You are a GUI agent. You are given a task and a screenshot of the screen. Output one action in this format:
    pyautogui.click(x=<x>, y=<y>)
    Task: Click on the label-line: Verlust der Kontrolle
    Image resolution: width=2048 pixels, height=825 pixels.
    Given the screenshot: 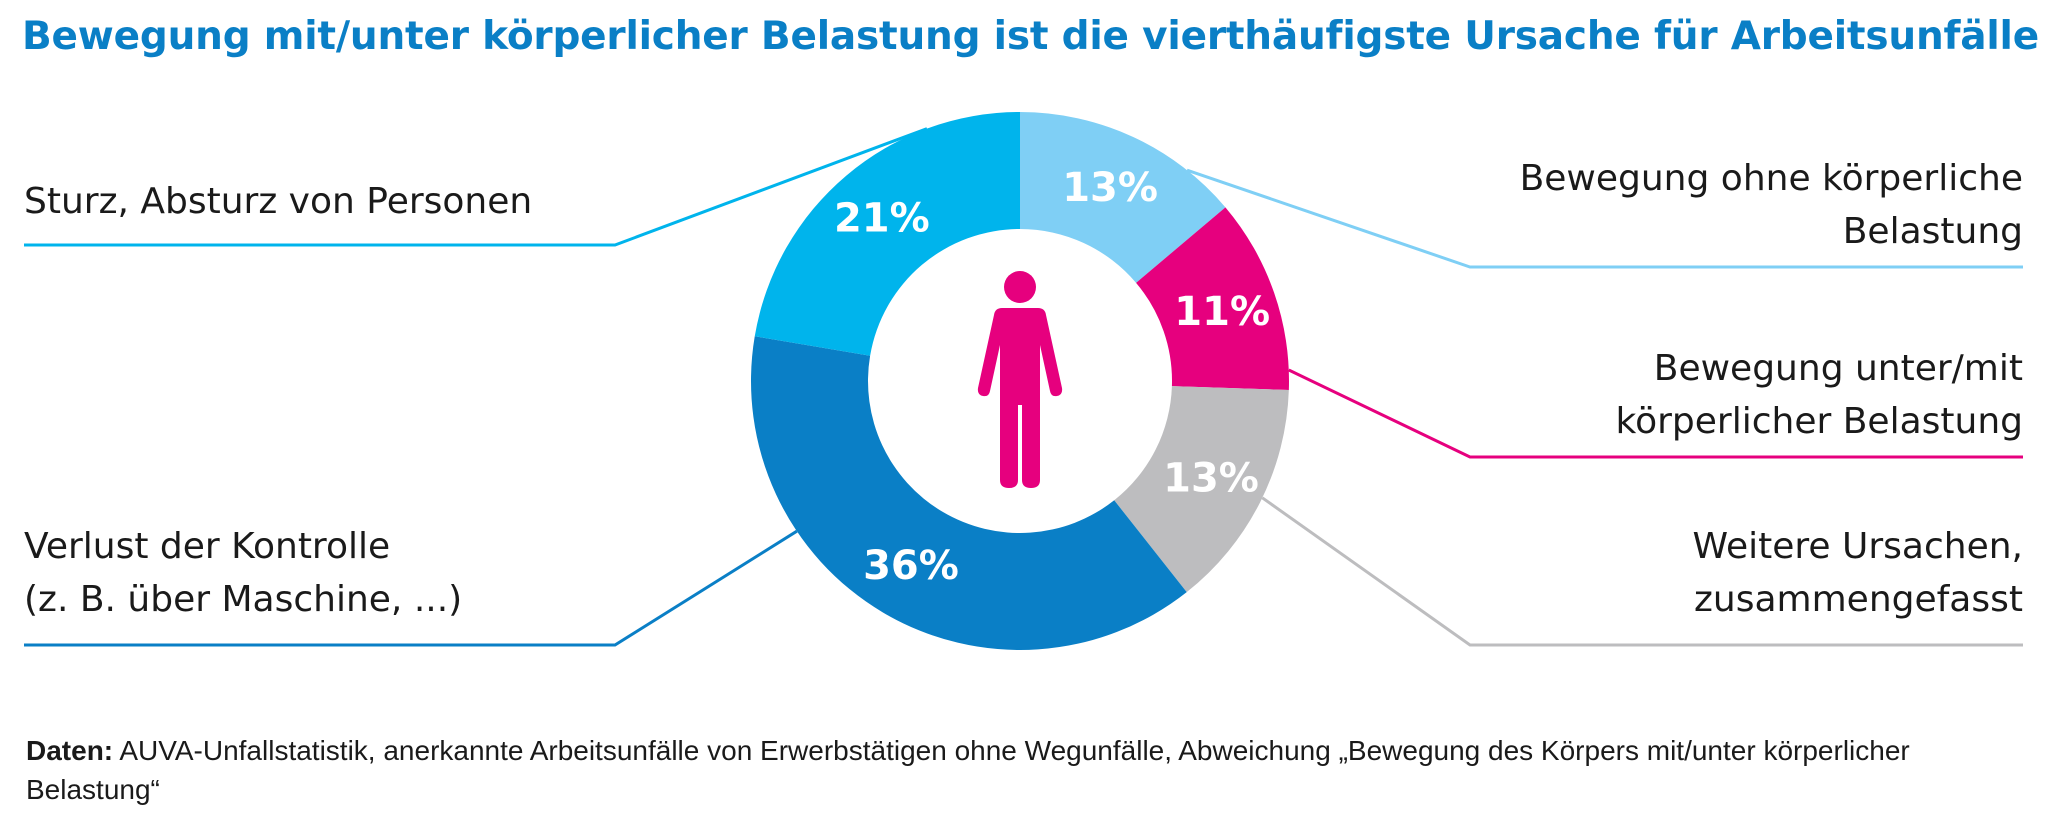 What is the action you would take?
    pyautogui.click(x=207, y=546)
    